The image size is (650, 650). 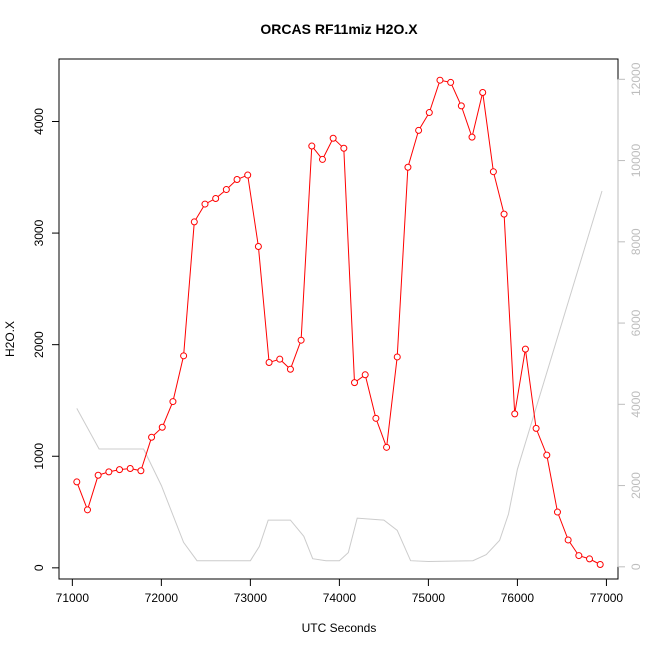 What do you see at coordinates (518, 598) in the screenshot?
I see `x-tick-label: 76000` at bounding box center [518, 598].